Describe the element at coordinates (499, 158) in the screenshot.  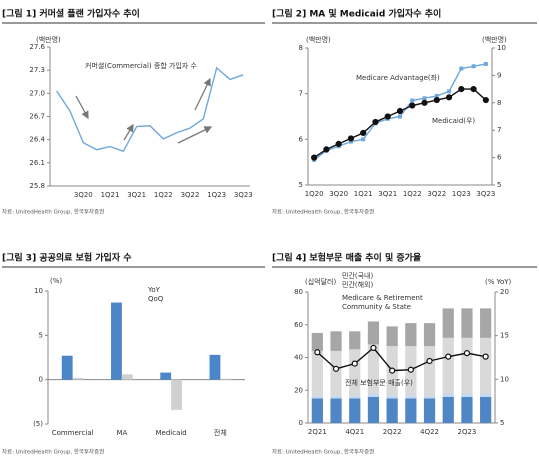
I see `y2-tick-label: 6` at that location.